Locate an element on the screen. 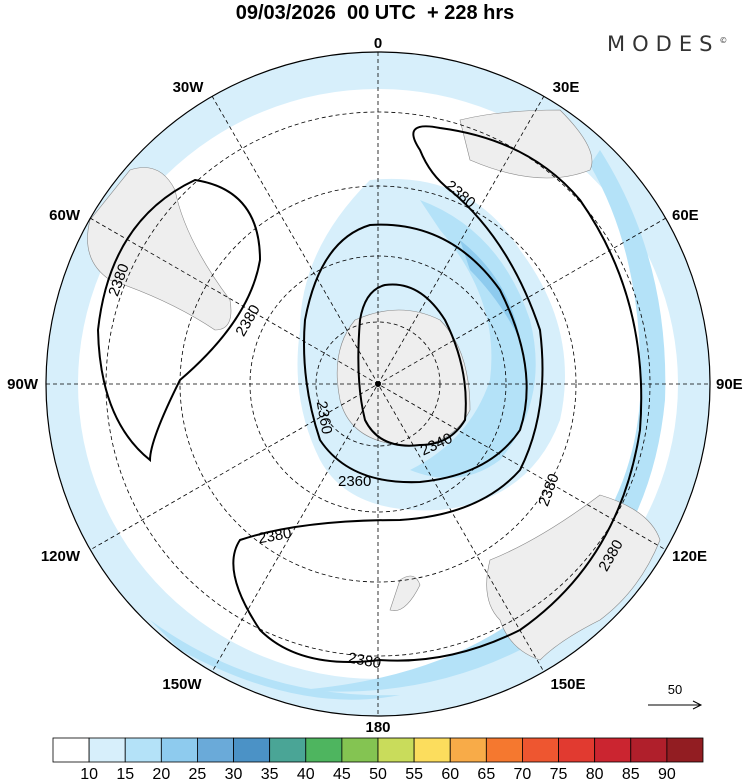 This screenshot has width=750, height=782. colorbar-label: 25 is located at coordinates (198, 774).